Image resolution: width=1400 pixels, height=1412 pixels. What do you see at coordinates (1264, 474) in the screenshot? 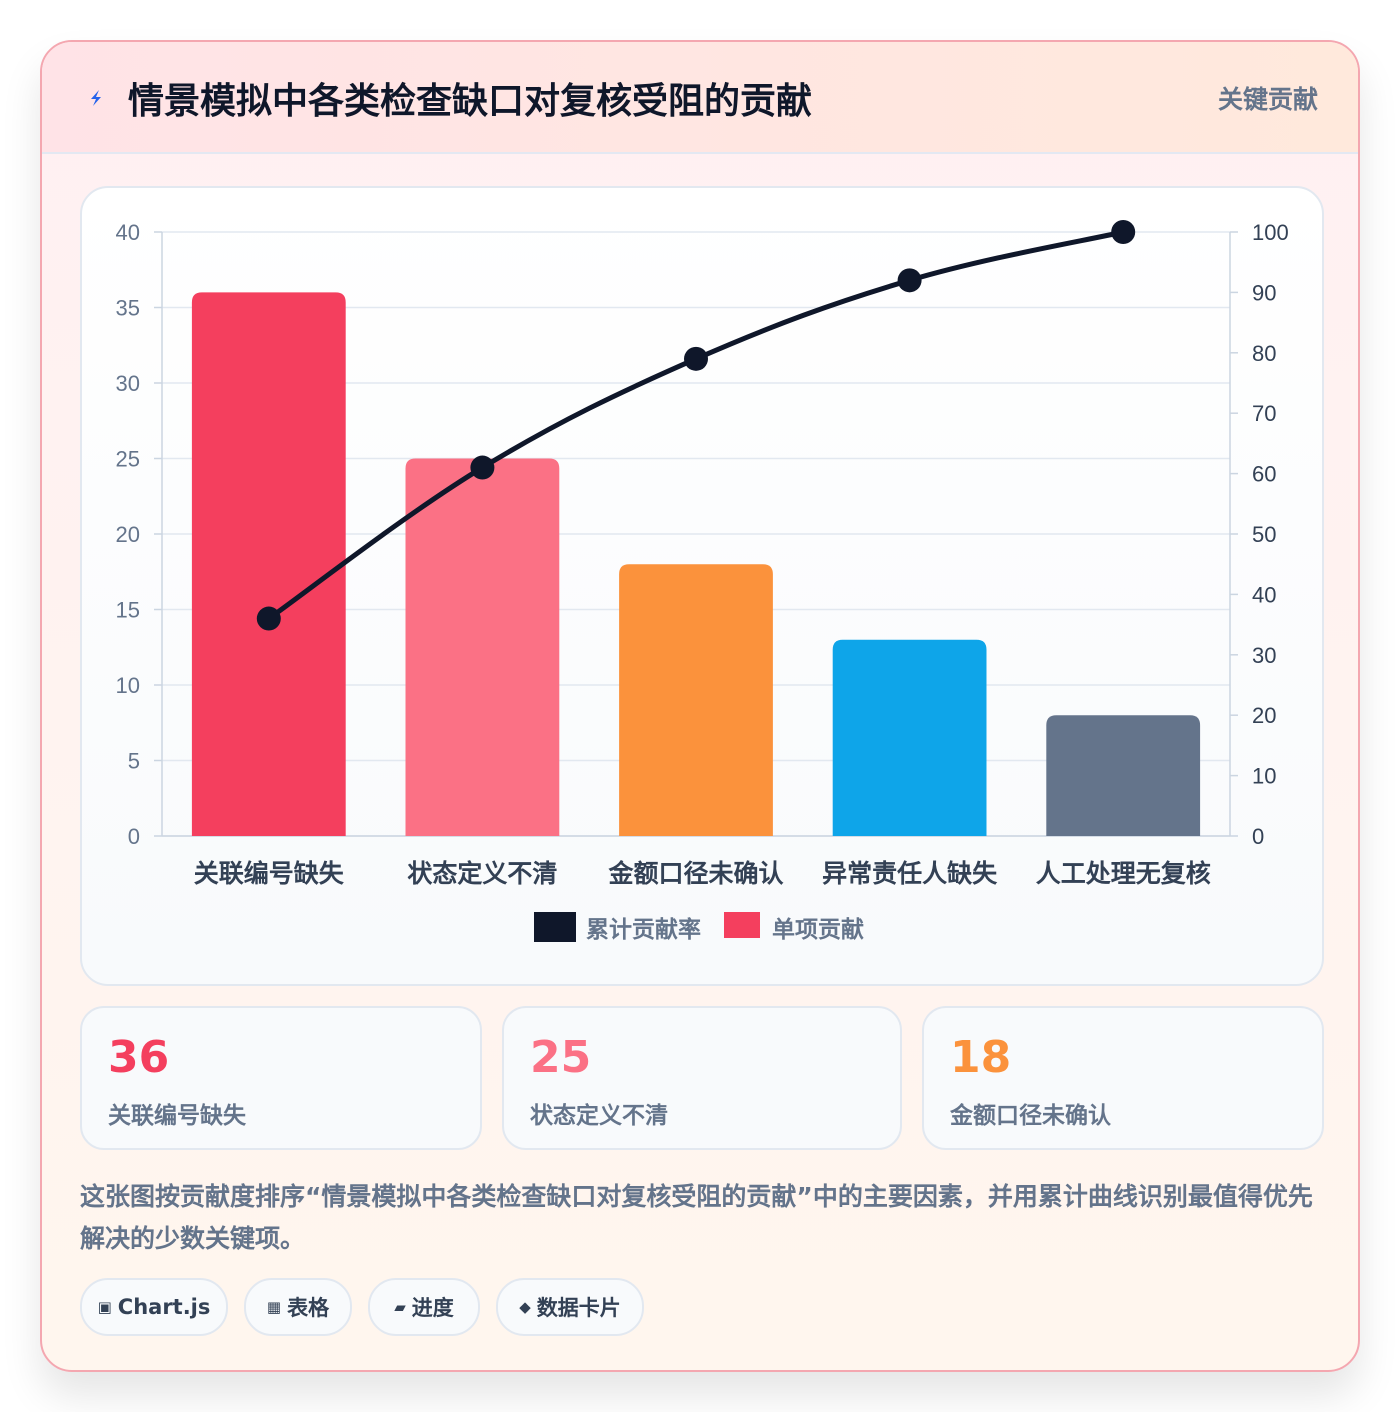
I see `y2-tick-label: 60` at bounding box center [1264, 474].